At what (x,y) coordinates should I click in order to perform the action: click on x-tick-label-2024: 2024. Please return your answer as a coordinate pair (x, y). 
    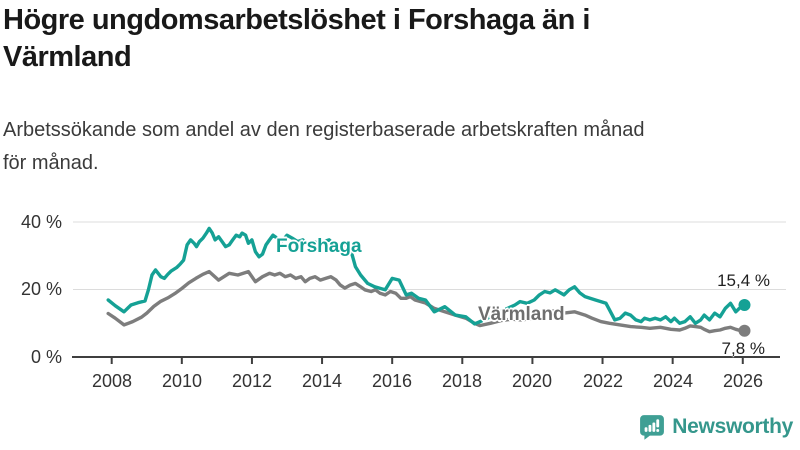
    Looking at the image, I should click on (673, 381).